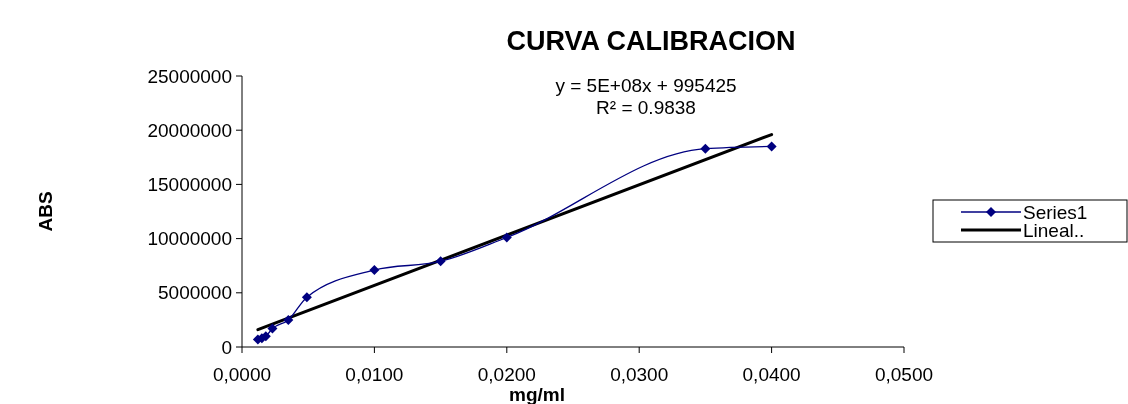 The height and width of the screenshot is (404, 1128). What do you see at coordinates (189, 76) in the screenshot?
I see `y-tick-label: 25000000` at bounding box center [189, 76].